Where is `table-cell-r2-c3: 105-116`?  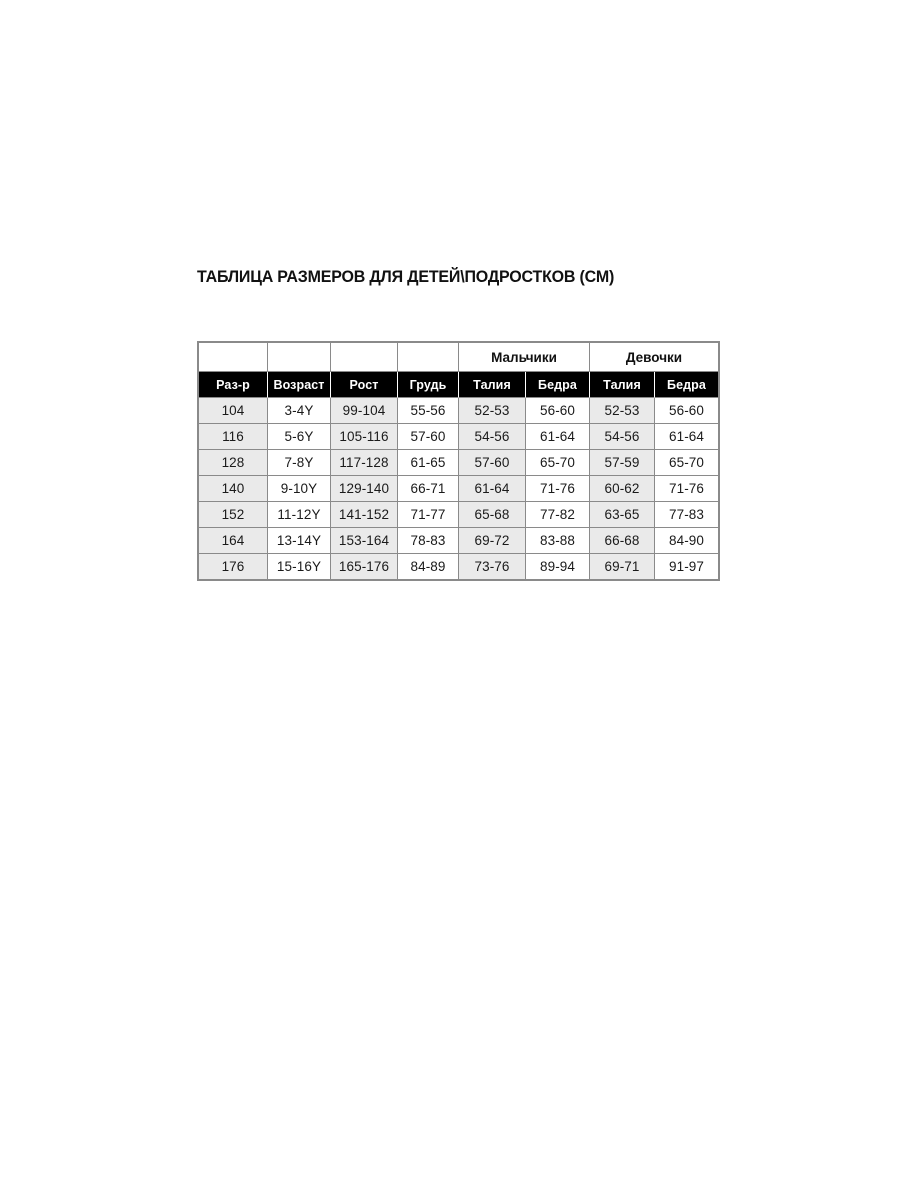
table-cell-r2-c3: 105-116 is located at coordinates (364, 437).